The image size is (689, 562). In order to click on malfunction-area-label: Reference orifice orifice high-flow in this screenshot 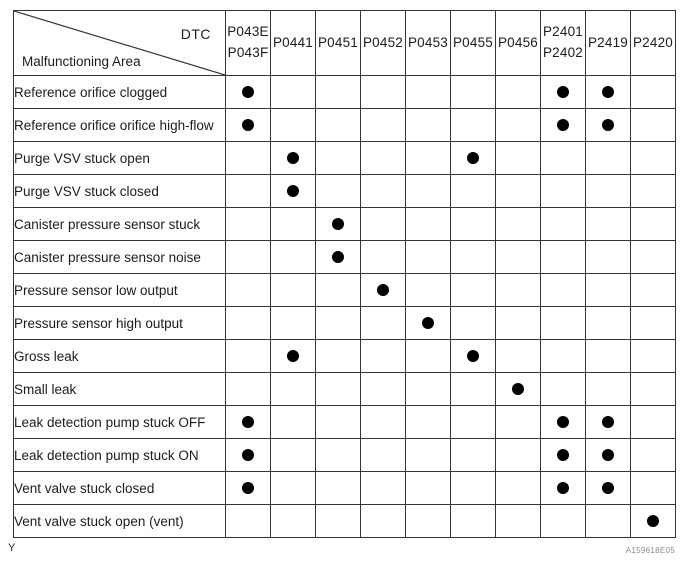, I will do `click(119, 125)`.